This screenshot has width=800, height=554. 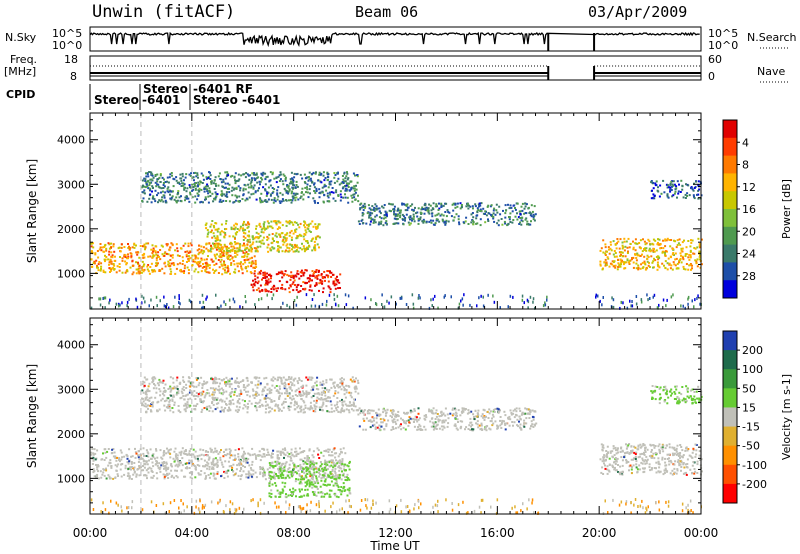 What do you see at coordinates (71, 273) in the screenshot?
I see `y-tick-label: 1000` at bounding box center [71, 273].